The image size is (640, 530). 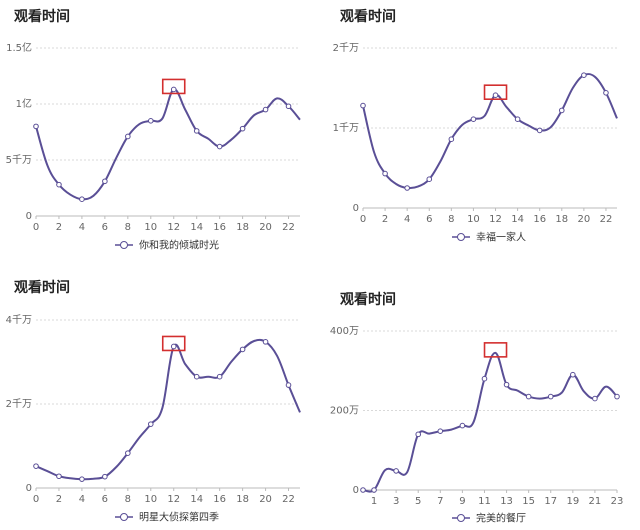 I want to click on legend-label: 明星大侦探第四季, so click(x=179, y=517).